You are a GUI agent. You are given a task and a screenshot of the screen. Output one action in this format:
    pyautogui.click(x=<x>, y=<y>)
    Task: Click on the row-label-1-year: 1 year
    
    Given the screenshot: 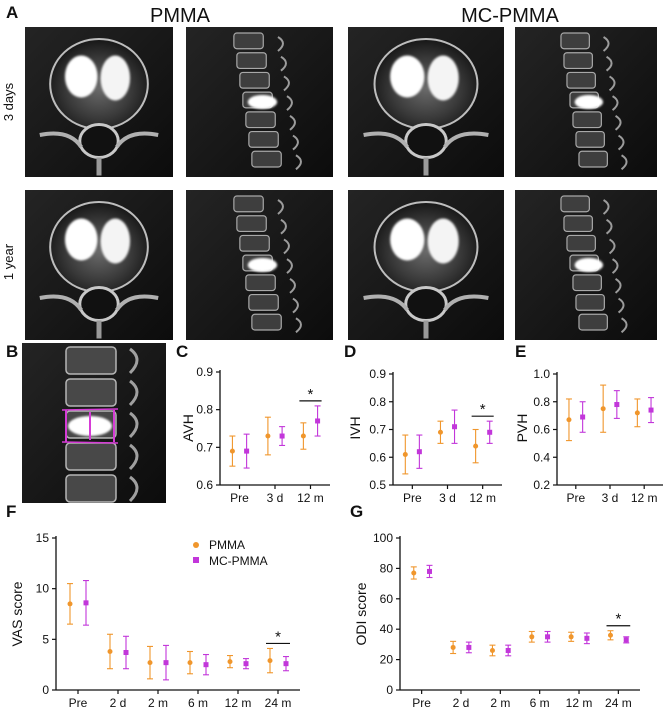 What is the action you would take?
    pyautogui.click(x=8, y=261)
    